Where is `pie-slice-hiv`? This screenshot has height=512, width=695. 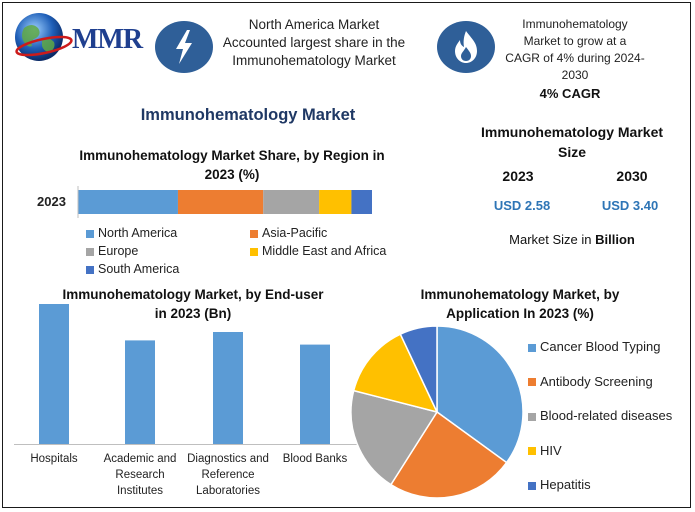
pie-slice-hiv is located at coordinates (395, 373).